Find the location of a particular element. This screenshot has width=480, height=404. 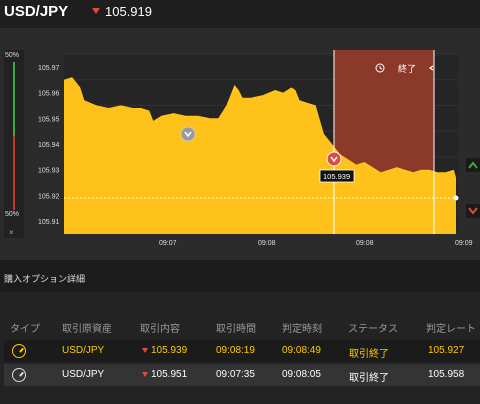

gauge-close-icon: × is located at coordinates (11, 232).